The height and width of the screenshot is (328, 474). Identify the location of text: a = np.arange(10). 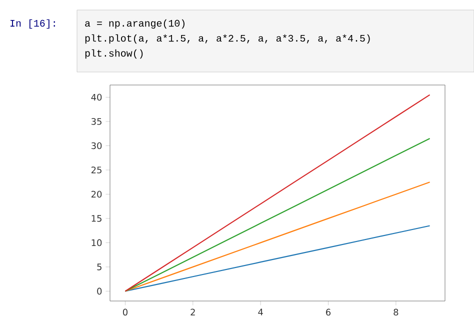
(134, 24).